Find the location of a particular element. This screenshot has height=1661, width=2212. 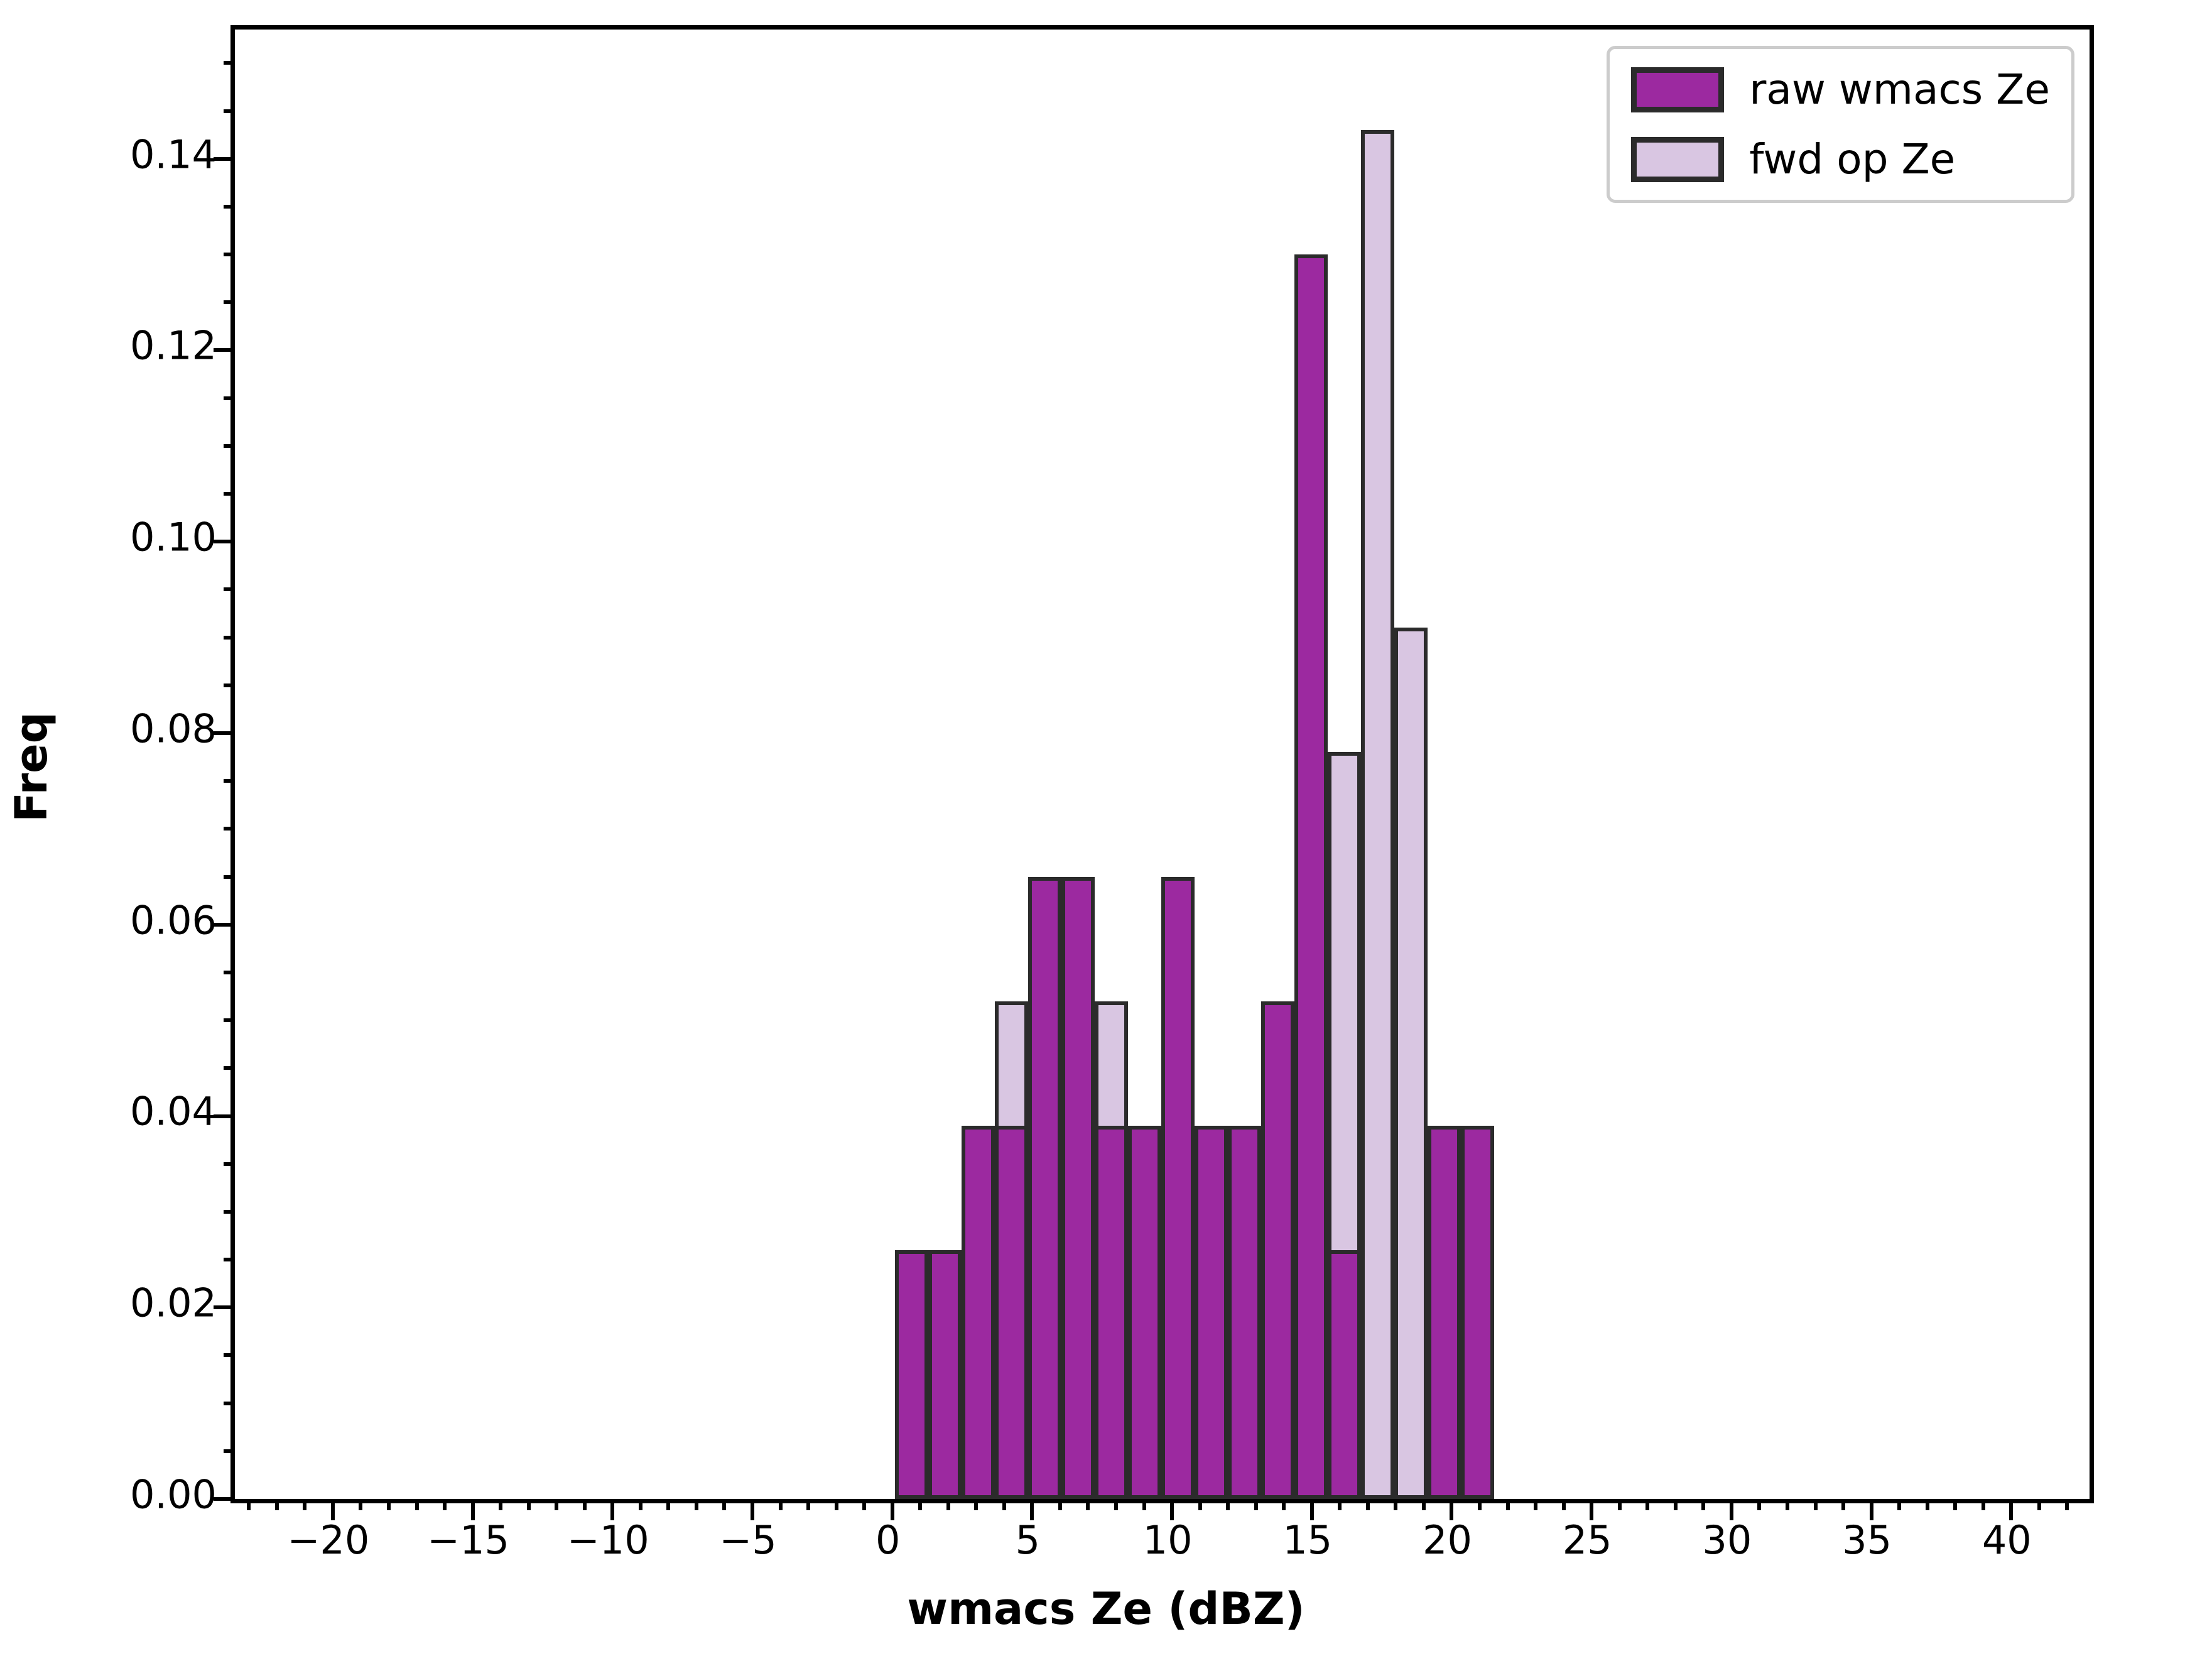

x-tick-label: 20 is located at coordinates (1447, 1540).